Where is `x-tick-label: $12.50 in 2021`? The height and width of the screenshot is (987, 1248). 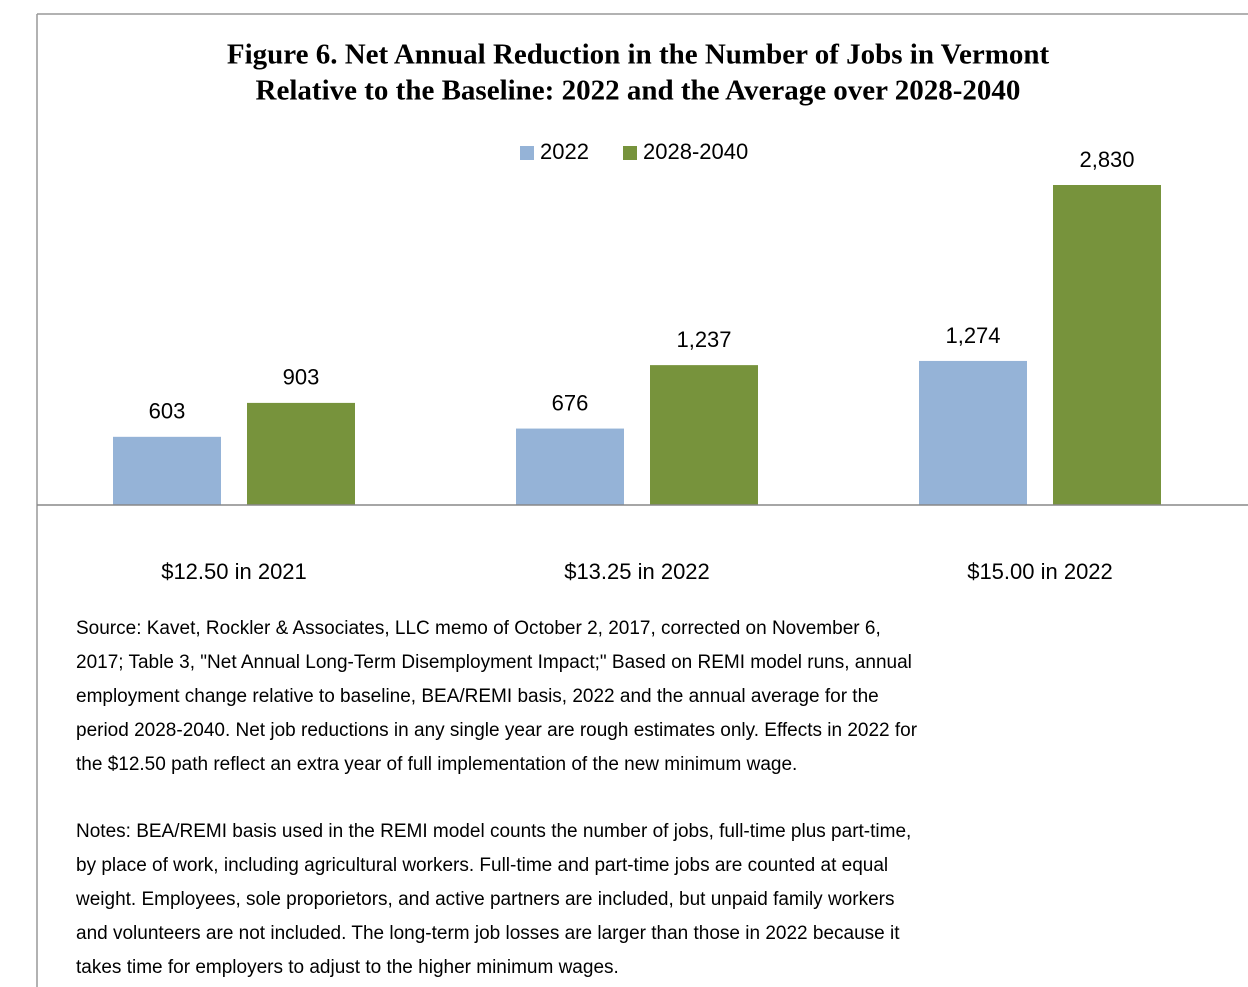
x-tick-label: $12.50 in 2021 is located at coordinates (234, 571).